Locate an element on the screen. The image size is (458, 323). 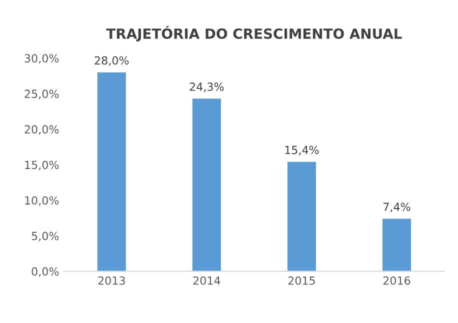
y-tick-label: 0,0% is located at coordinates (45, 272).